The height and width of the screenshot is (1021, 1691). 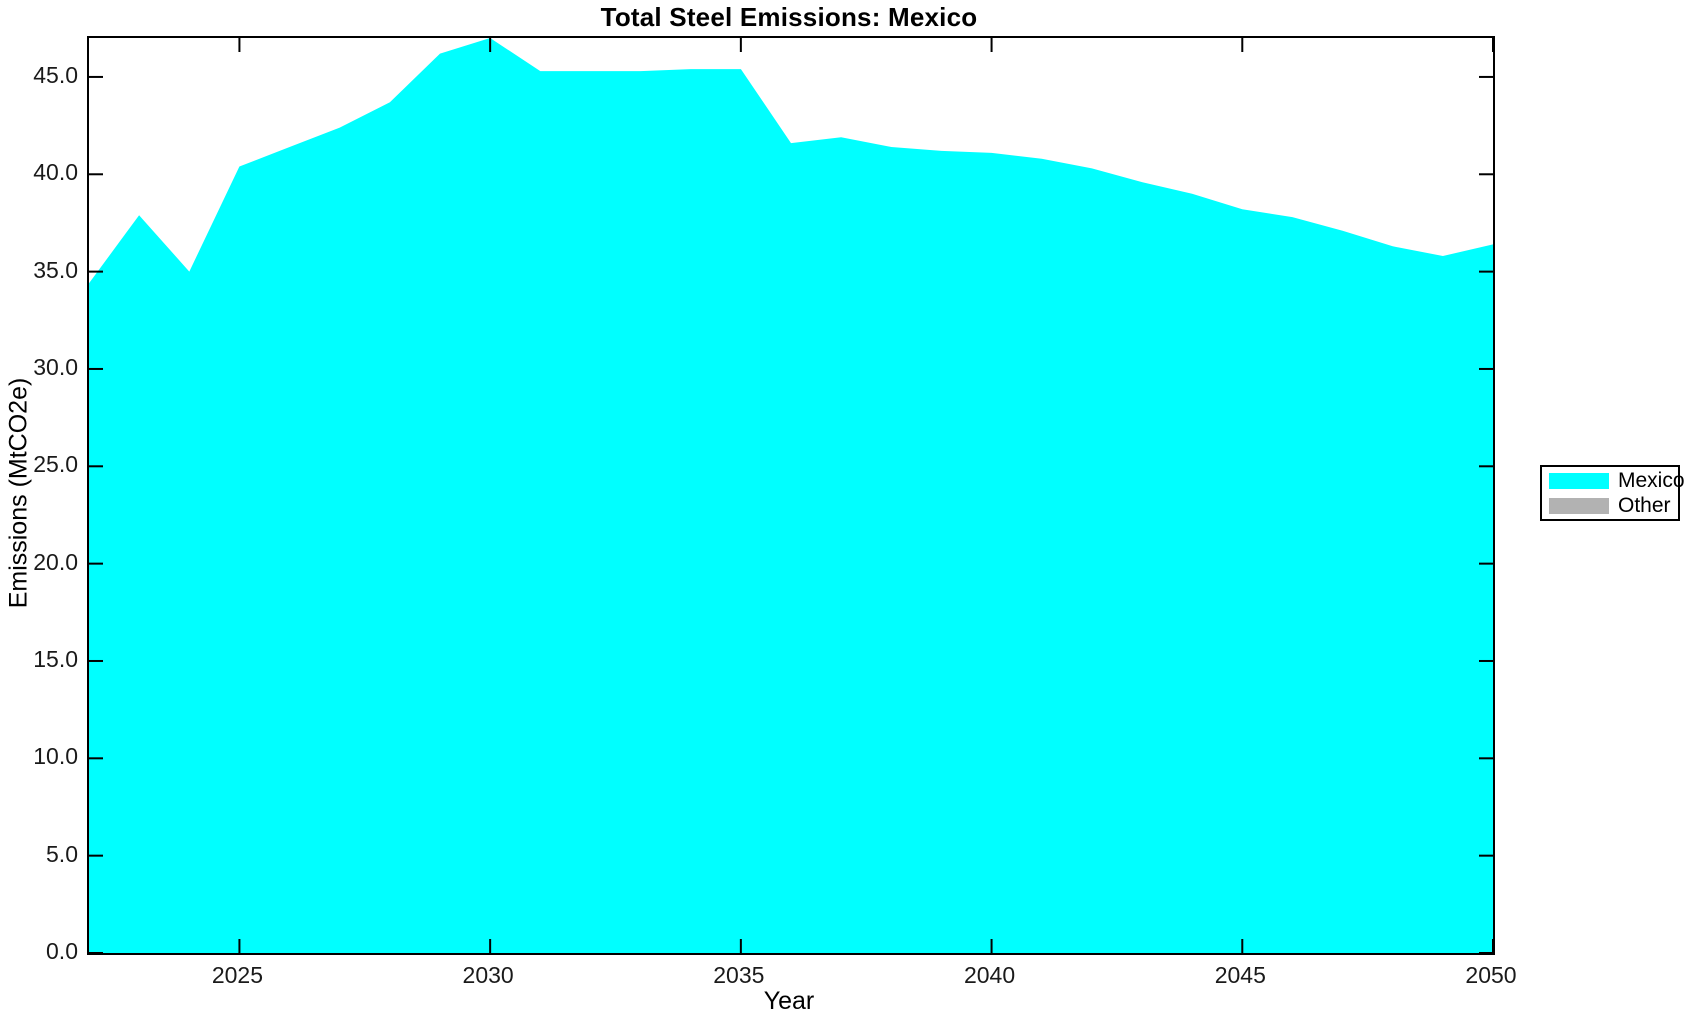 I want to click on legend-label-other: Other, so click(x=1644, y=505).